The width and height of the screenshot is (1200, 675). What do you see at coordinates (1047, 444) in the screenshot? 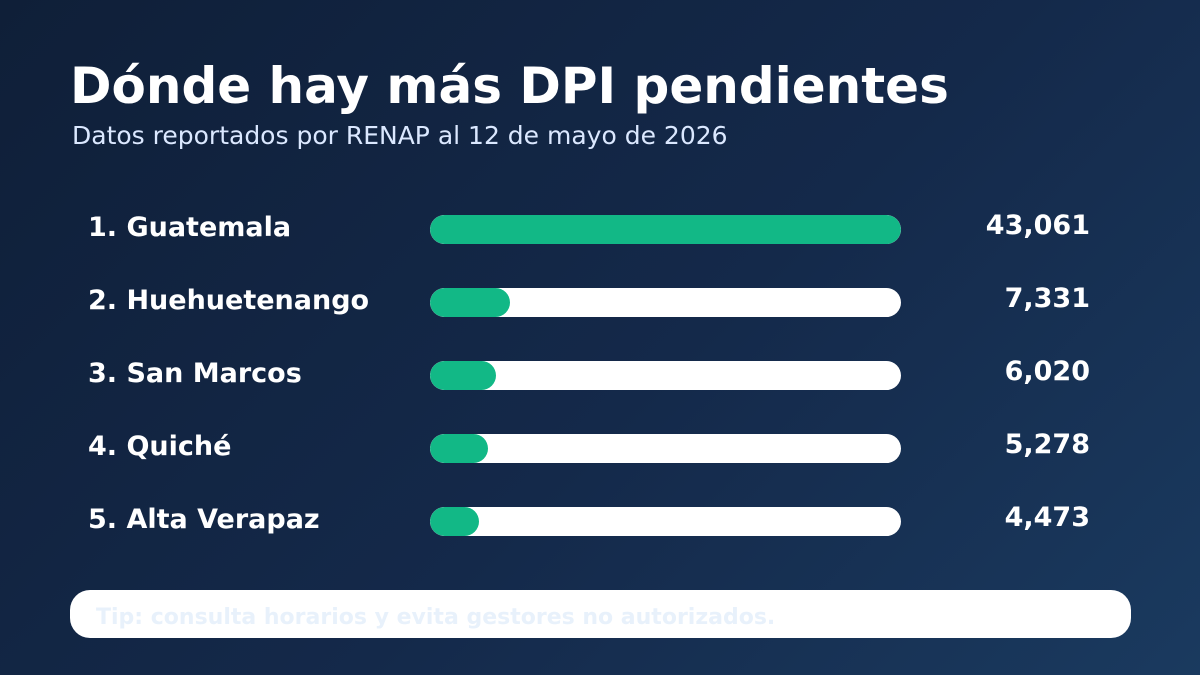
I see `bar-value-label: 5,278` at bounding box center [1047, 444].